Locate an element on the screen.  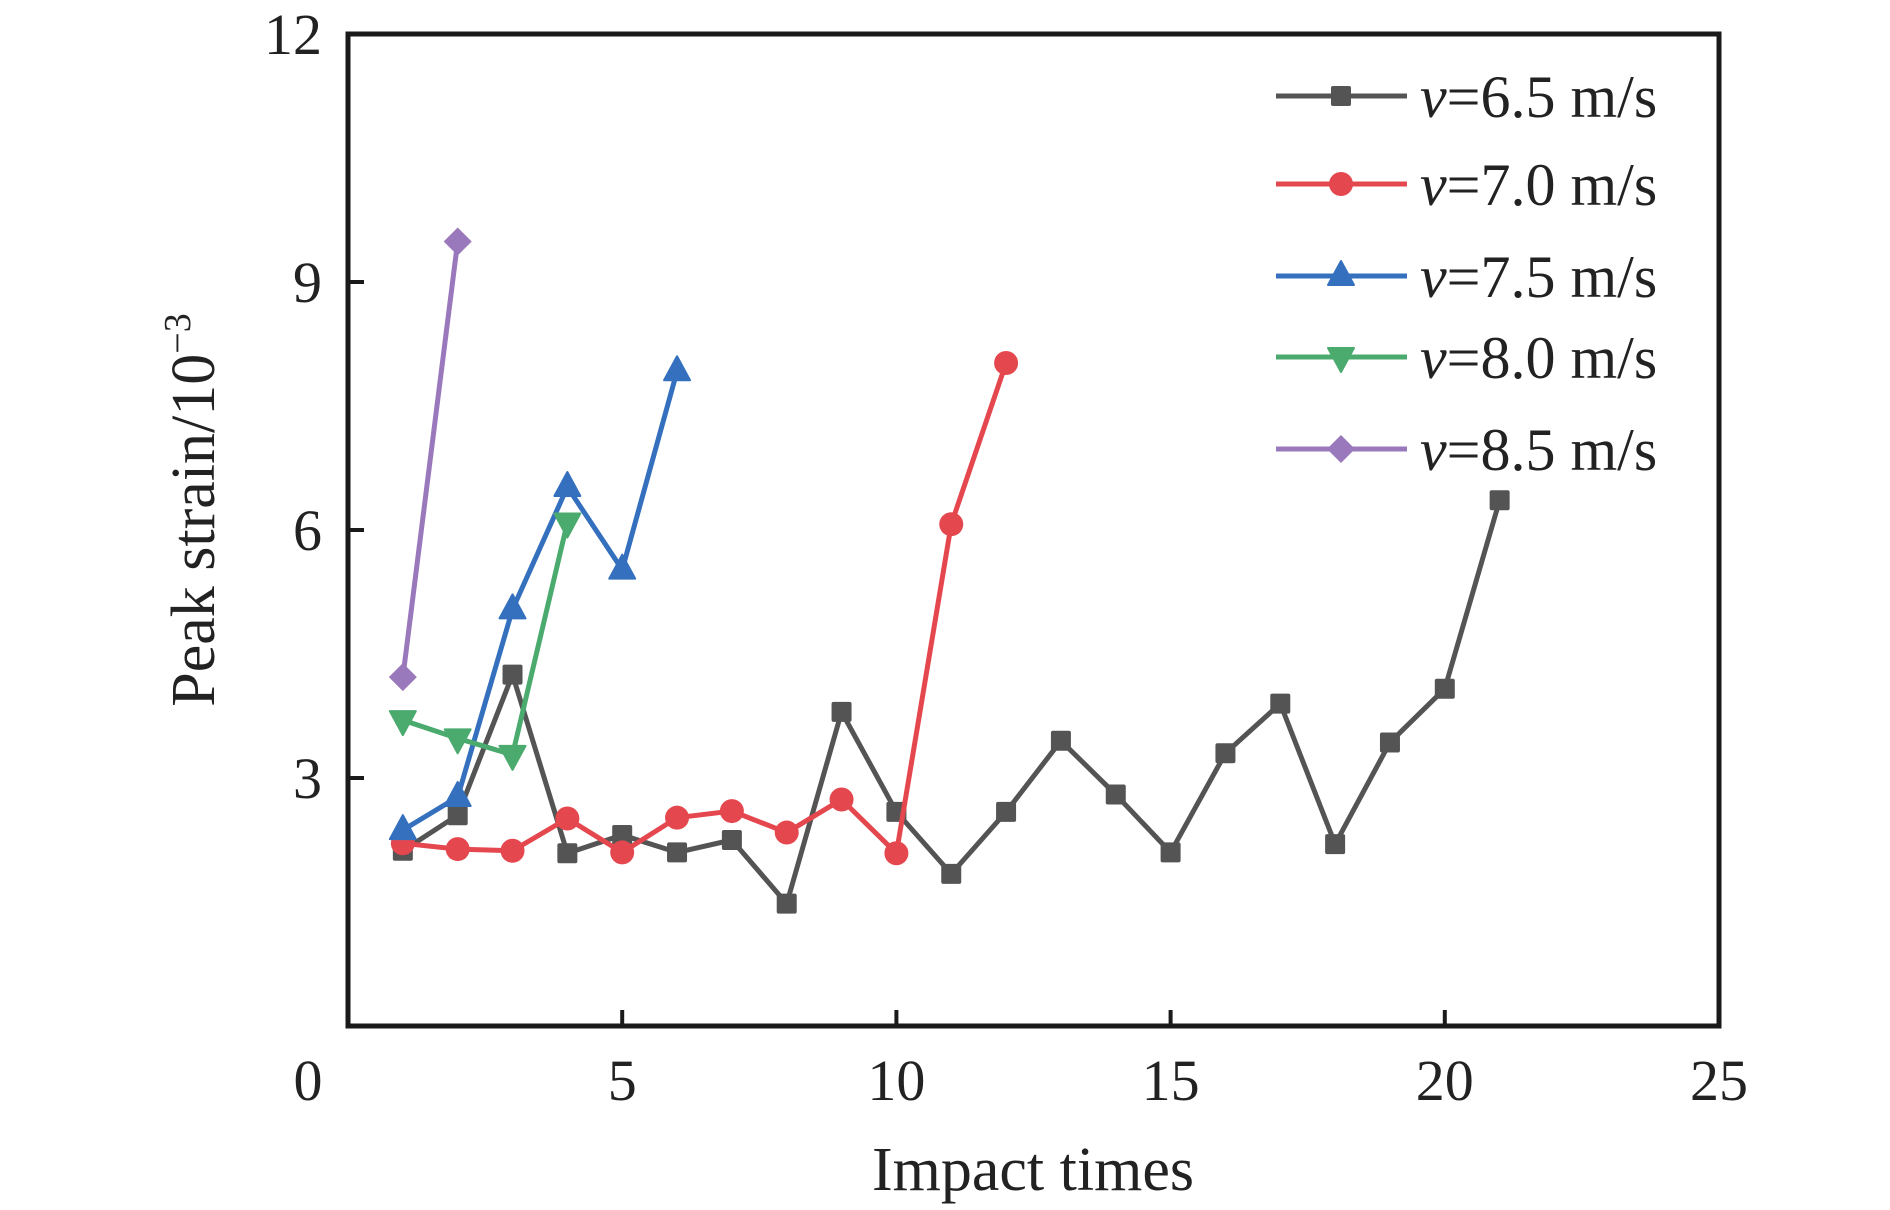
legend-item: v=8.5 m/s is located at coordinates (1466, 450).